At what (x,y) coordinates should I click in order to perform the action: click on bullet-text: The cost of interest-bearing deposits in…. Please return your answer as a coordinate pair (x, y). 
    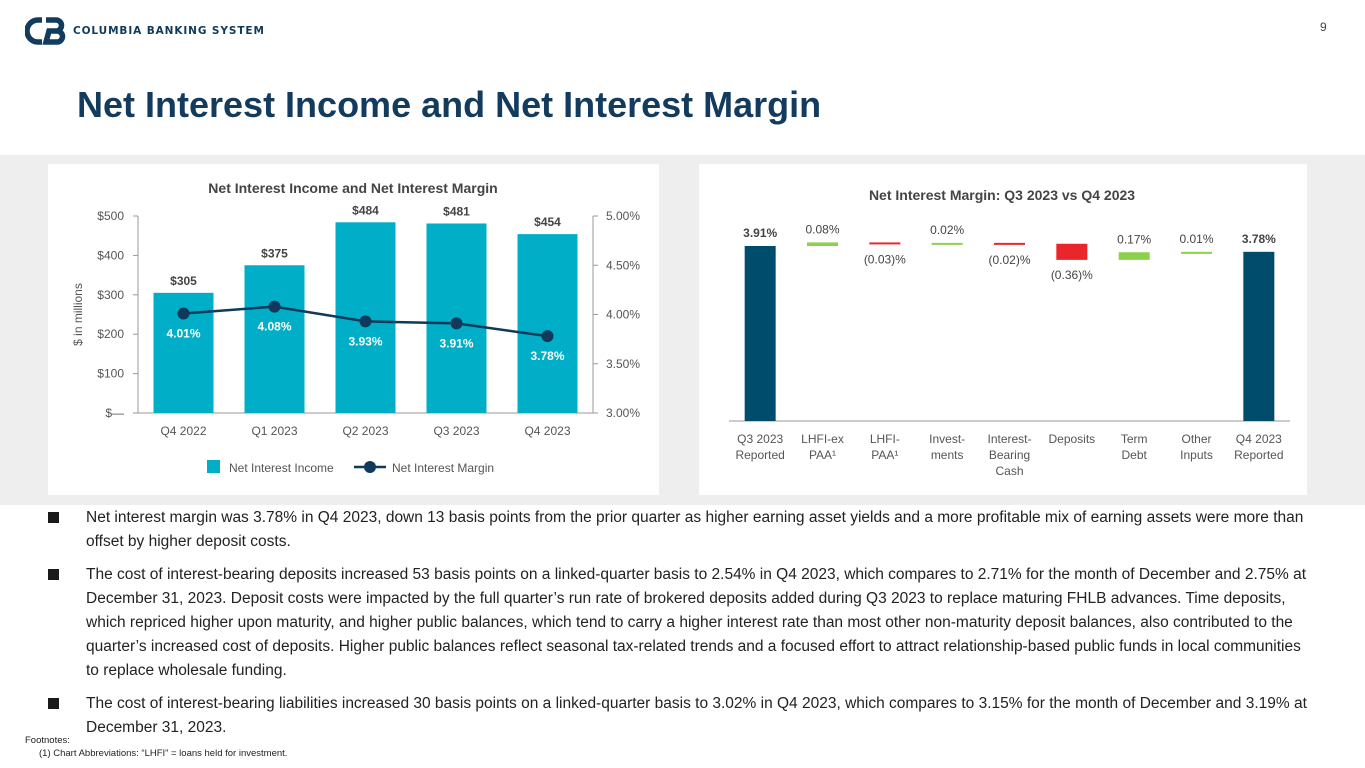
    Looking at the image, I should click on (696, 622).